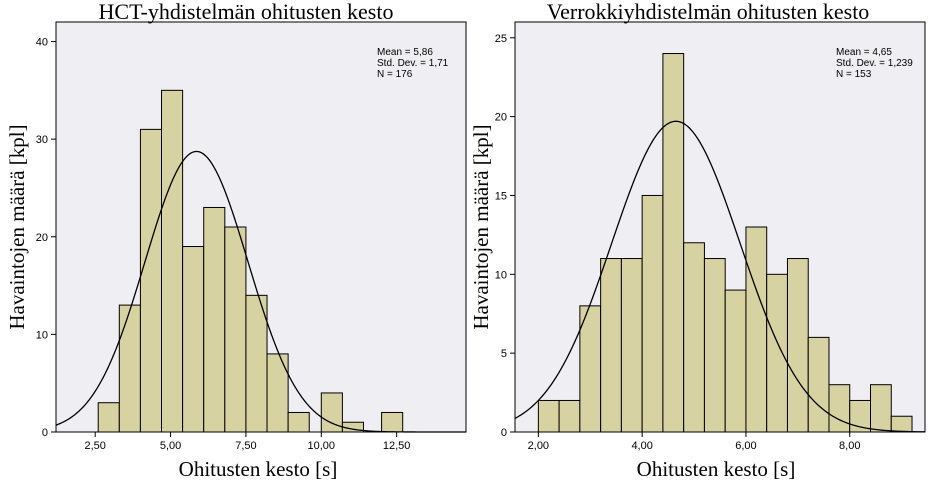 Image resolution: width=931 pixels, height=486 pixels. I want to click on stats-line: N = 176, so click(395, 74).